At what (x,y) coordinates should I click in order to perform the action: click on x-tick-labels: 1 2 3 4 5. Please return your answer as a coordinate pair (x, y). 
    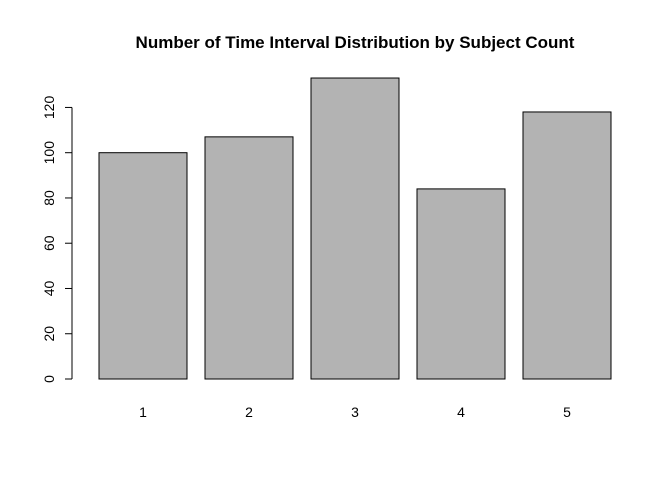
    Looking at the image, I should click on (355, 412).